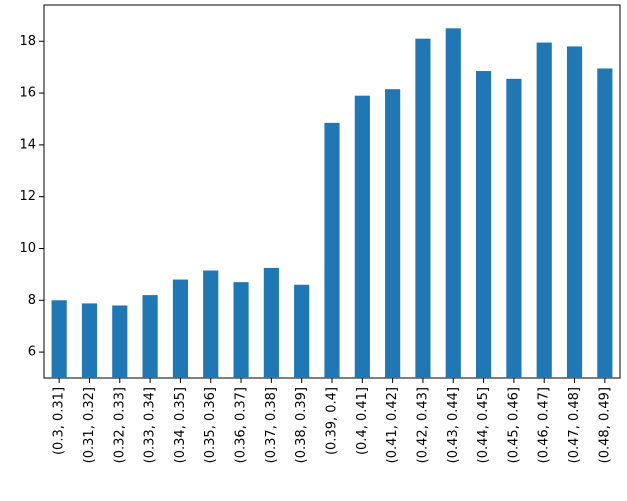  What do you see at coordinates (27, 144) in the screenshot?
I see `y-tick-label: 14` at bounding box center [27, 144].